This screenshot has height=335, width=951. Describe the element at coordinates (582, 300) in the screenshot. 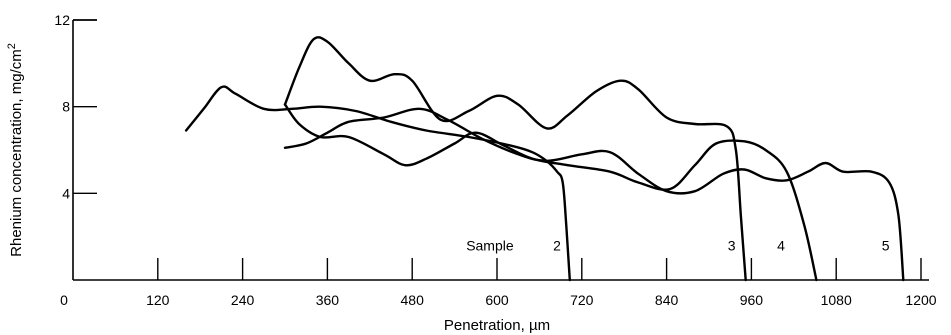

I see `x-tick-label: 720` at that location.